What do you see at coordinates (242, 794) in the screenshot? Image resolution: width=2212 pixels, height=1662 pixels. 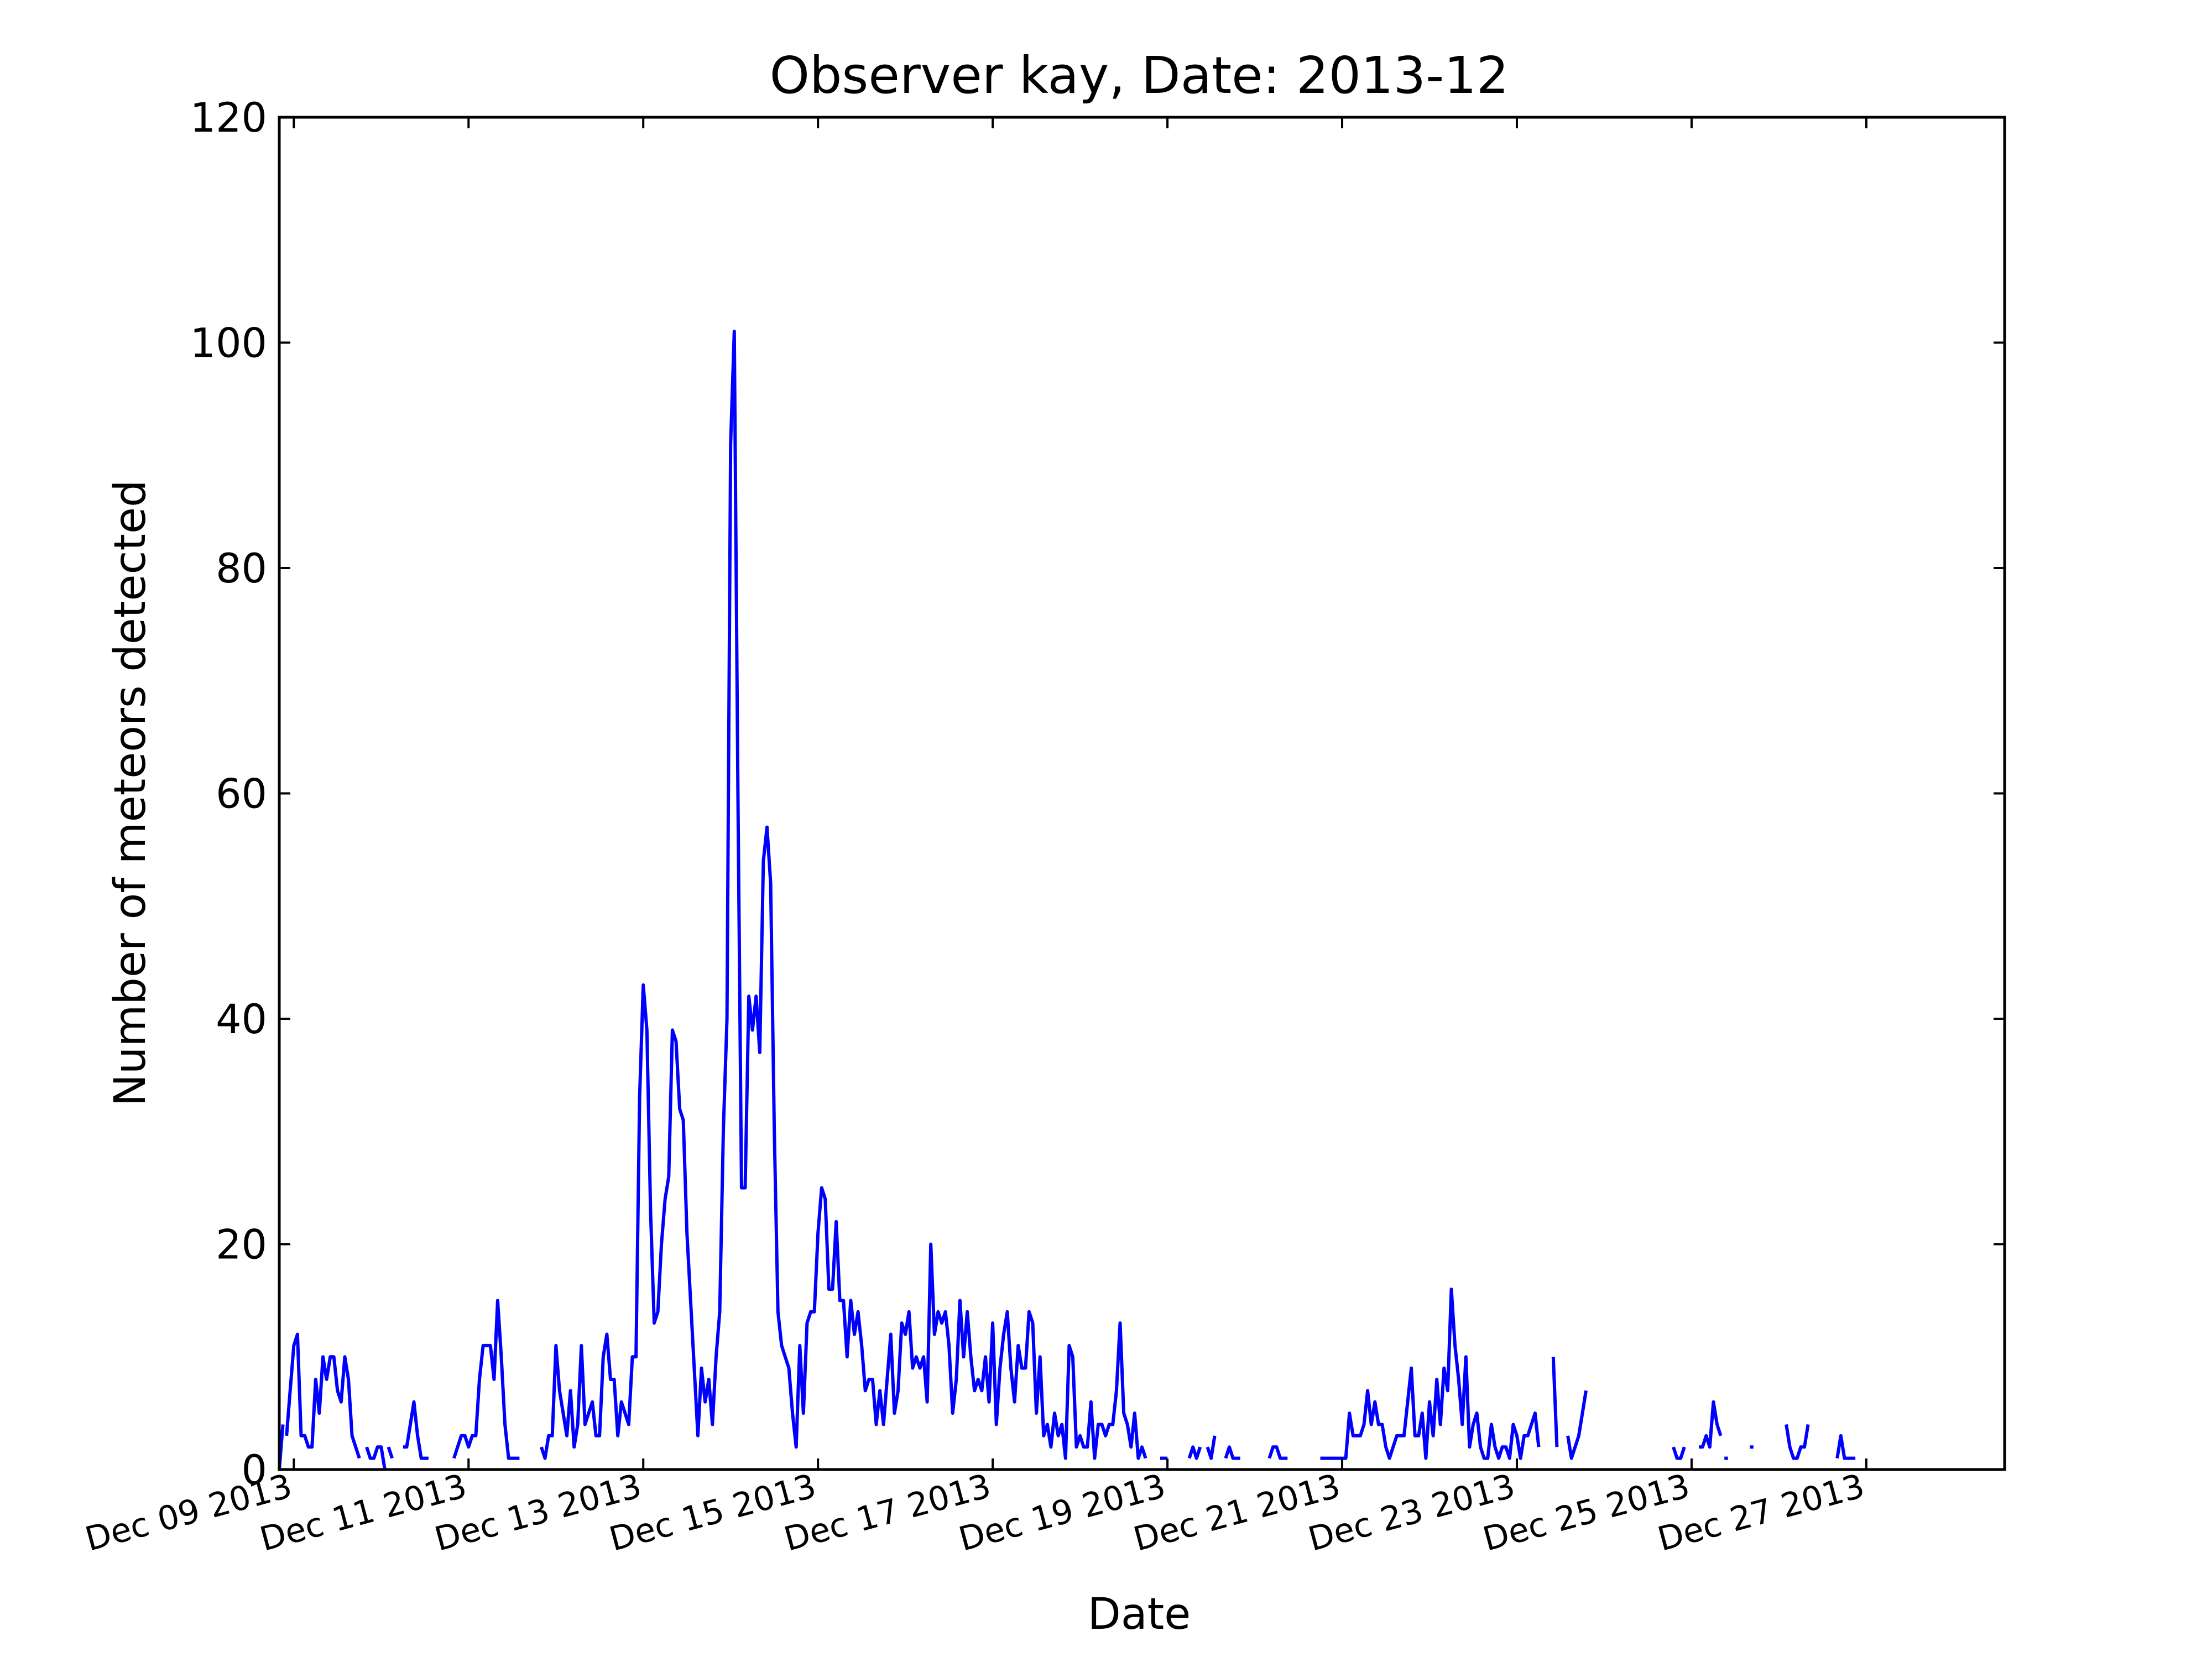 I see `y-tick-label: 60` at bounding box center [242, 794].